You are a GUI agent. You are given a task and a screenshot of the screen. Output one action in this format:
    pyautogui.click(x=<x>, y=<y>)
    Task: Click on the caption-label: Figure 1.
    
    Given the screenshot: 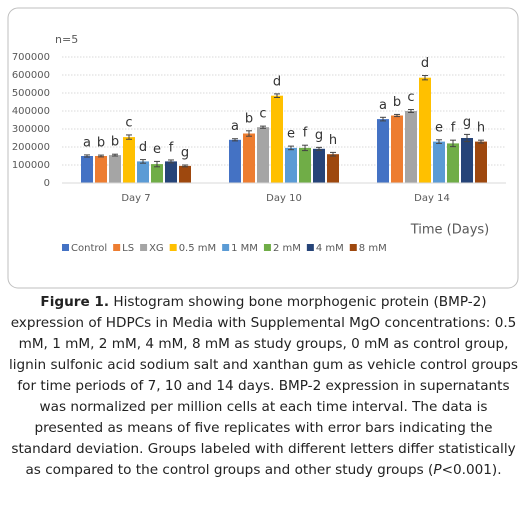 What is the action you would take?
    pyautogui.click(x=75, y=302)
    